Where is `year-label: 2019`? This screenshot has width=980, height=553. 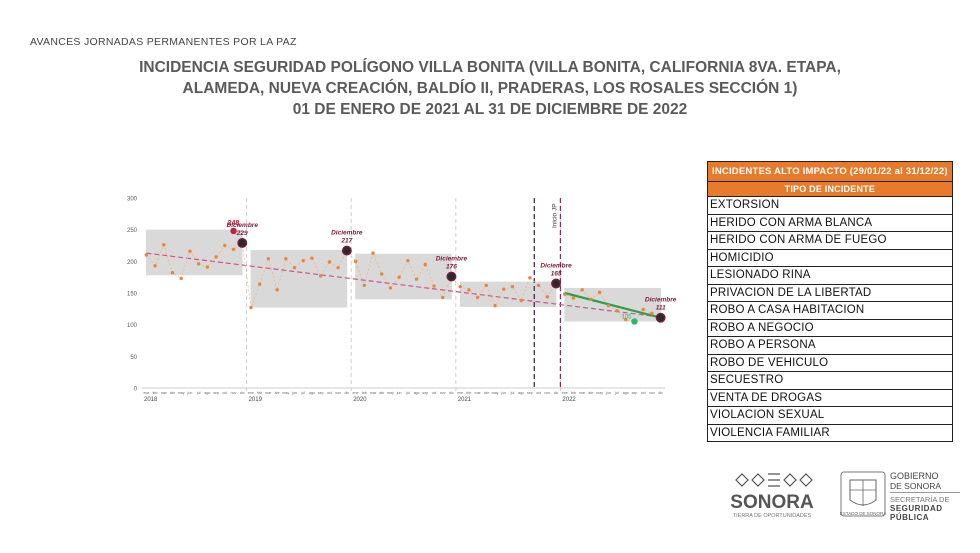 year-label: 2019 is located at coordinates (256, 400).